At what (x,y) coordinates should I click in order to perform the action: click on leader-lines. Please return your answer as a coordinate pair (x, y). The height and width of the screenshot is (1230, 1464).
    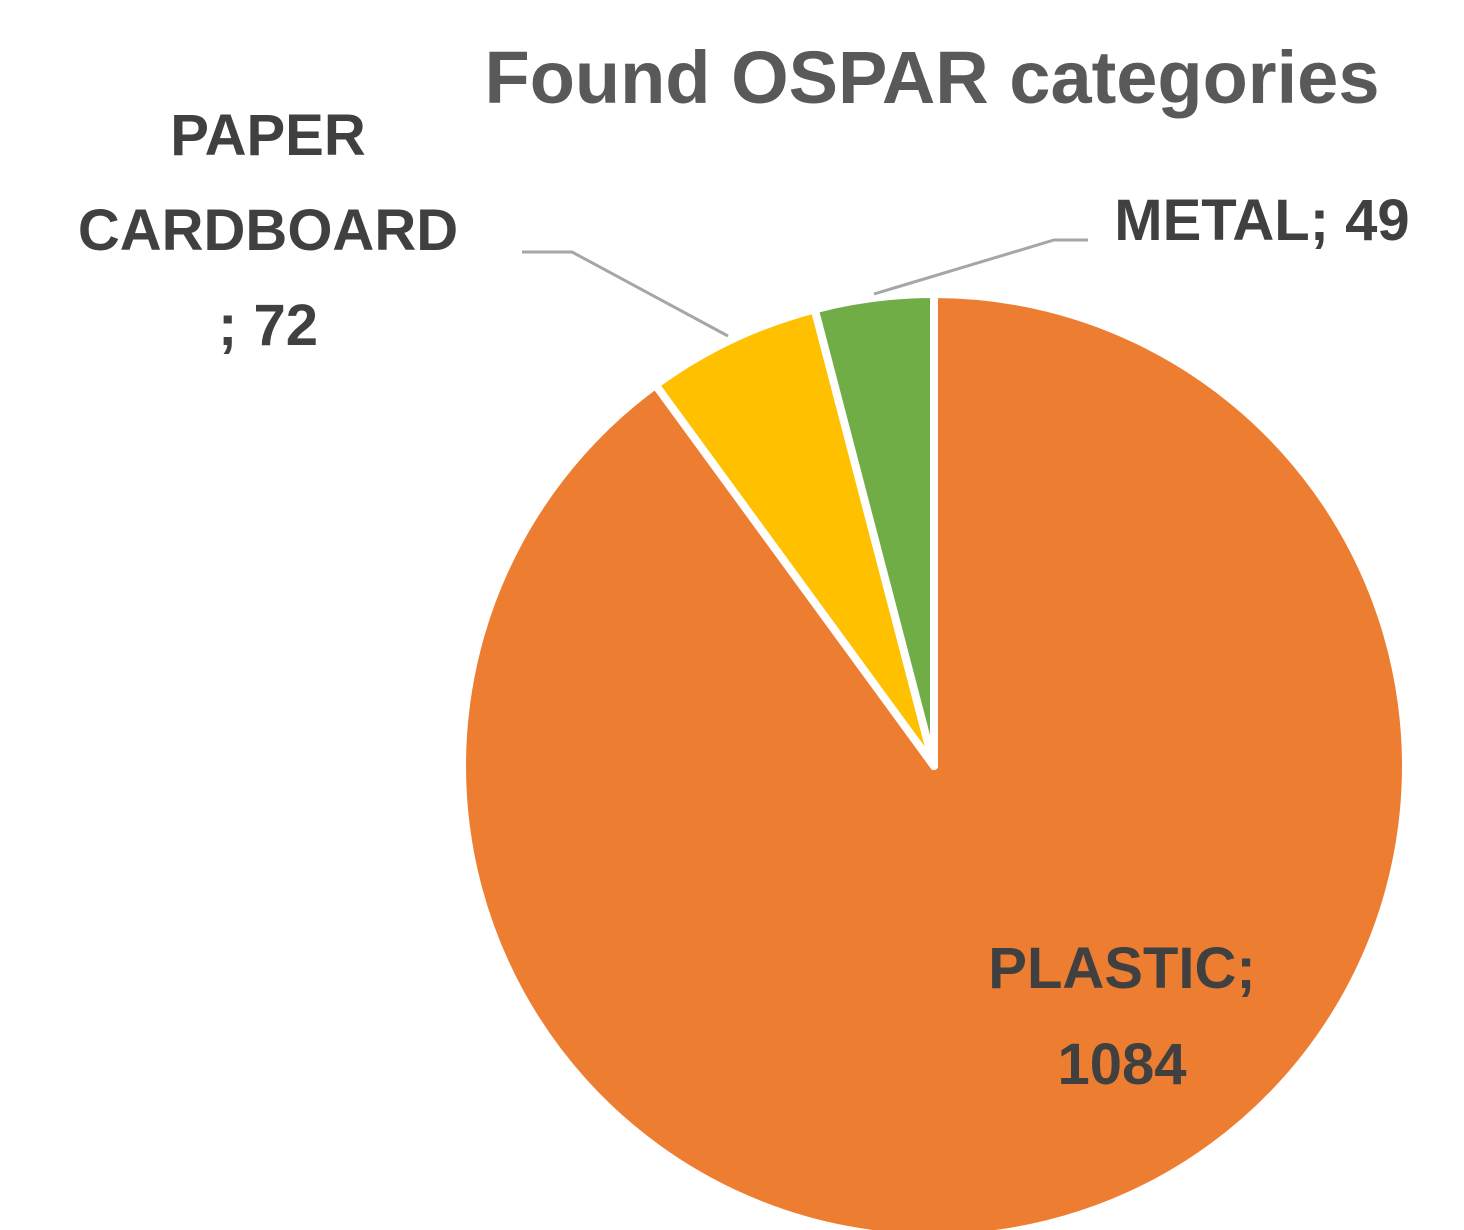
    Looking at the image, I should click on (805, 288).